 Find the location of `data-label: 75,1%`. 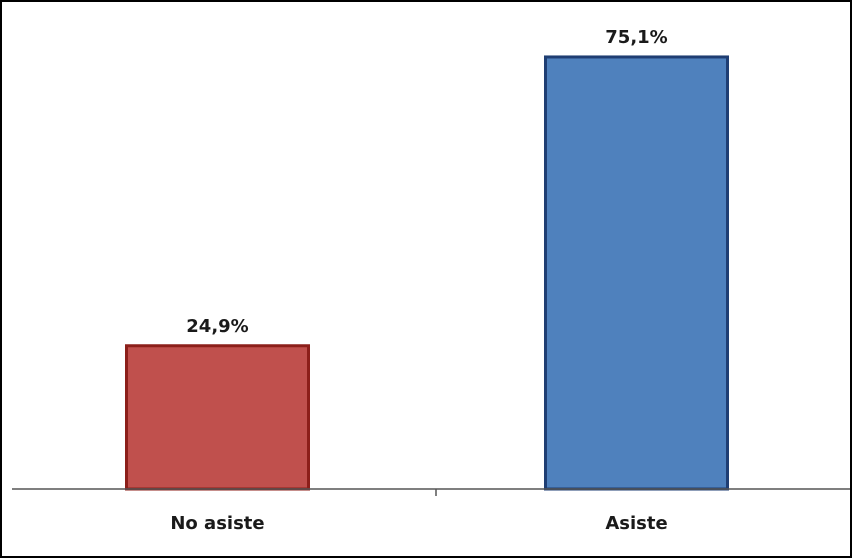

data-label: 75,1% is located at coordinates (636, 37).